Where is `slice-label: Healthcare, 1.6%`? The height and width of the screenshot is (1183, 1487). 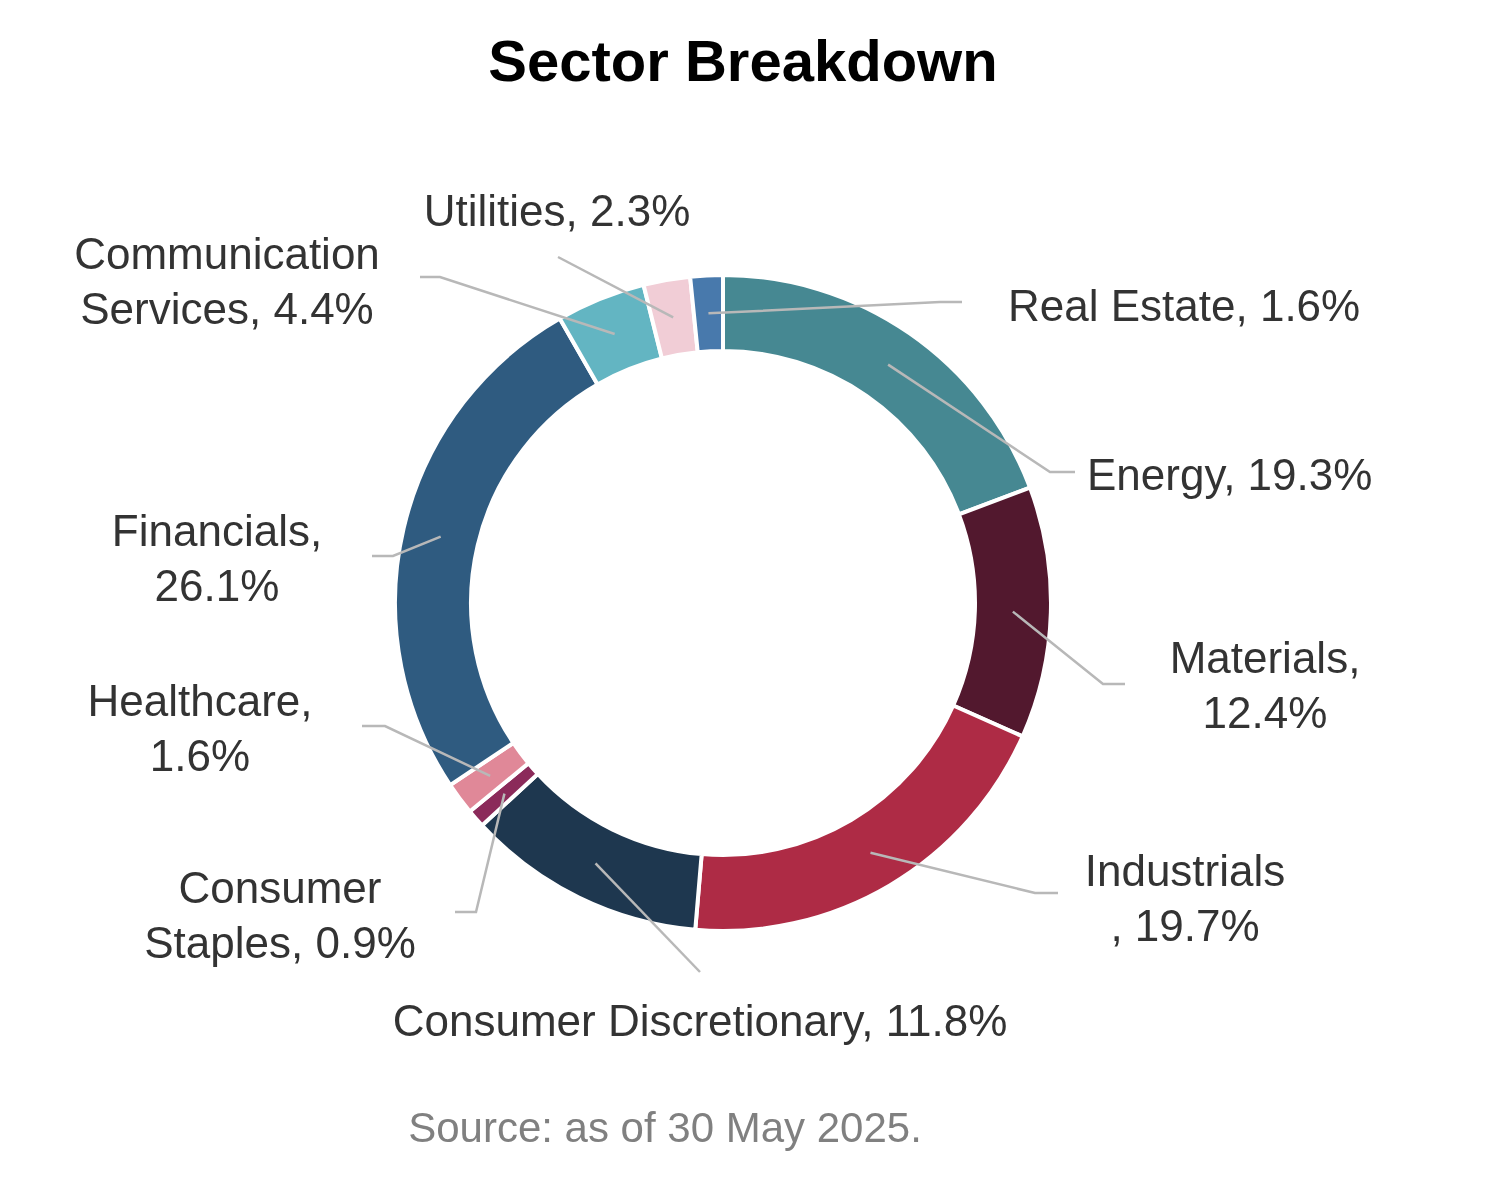
slice-label: Healthcare, 1.6% is located at coordinates (200, 727).